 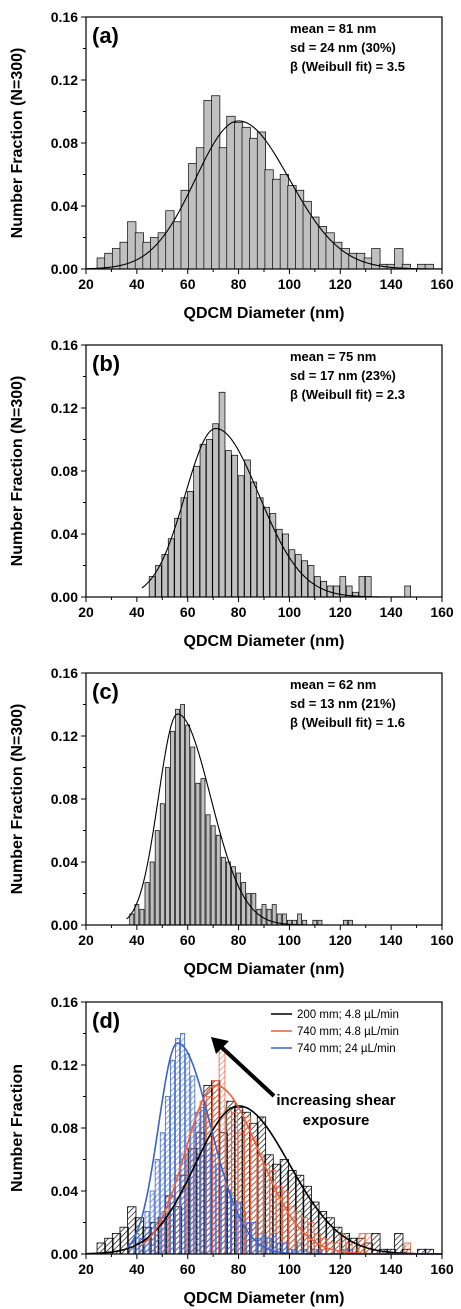 What do you see at coordinates (347, 66) in the screenshot?
I see `stats-annotation: β (Weibull fit) = 3.5` at bounding box center [347, 66].